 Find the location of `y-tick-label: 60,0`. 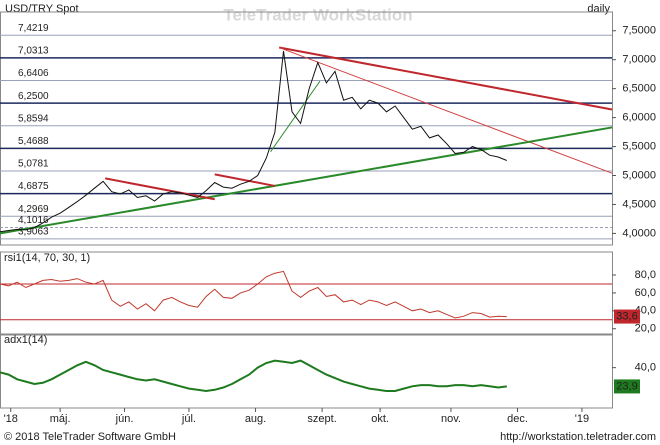

y-tick-label: 60,0 is located at coordinates (645, 293).